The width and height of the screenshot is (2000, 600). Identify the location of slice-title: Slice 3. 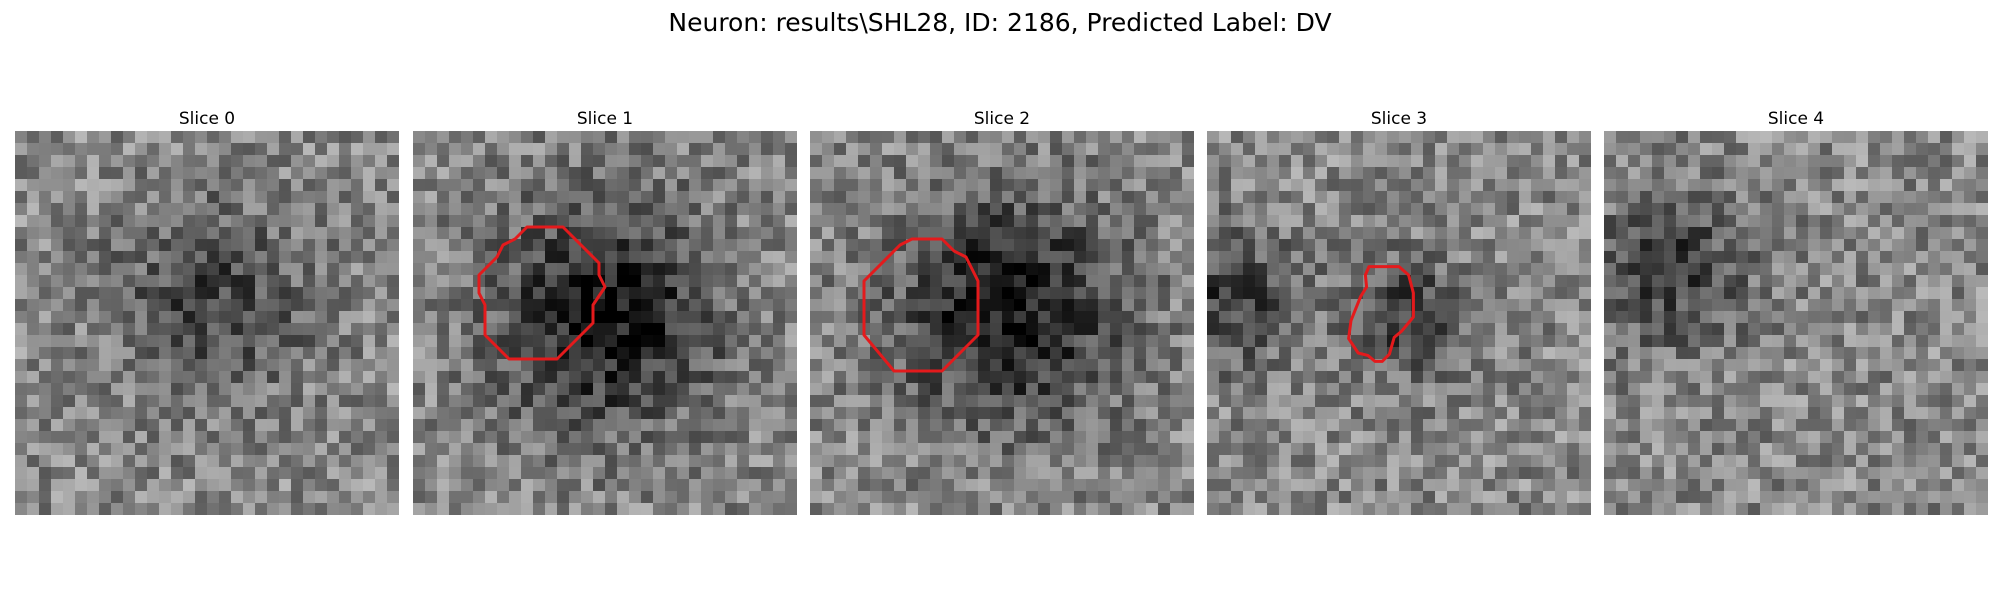
(1399, 119).